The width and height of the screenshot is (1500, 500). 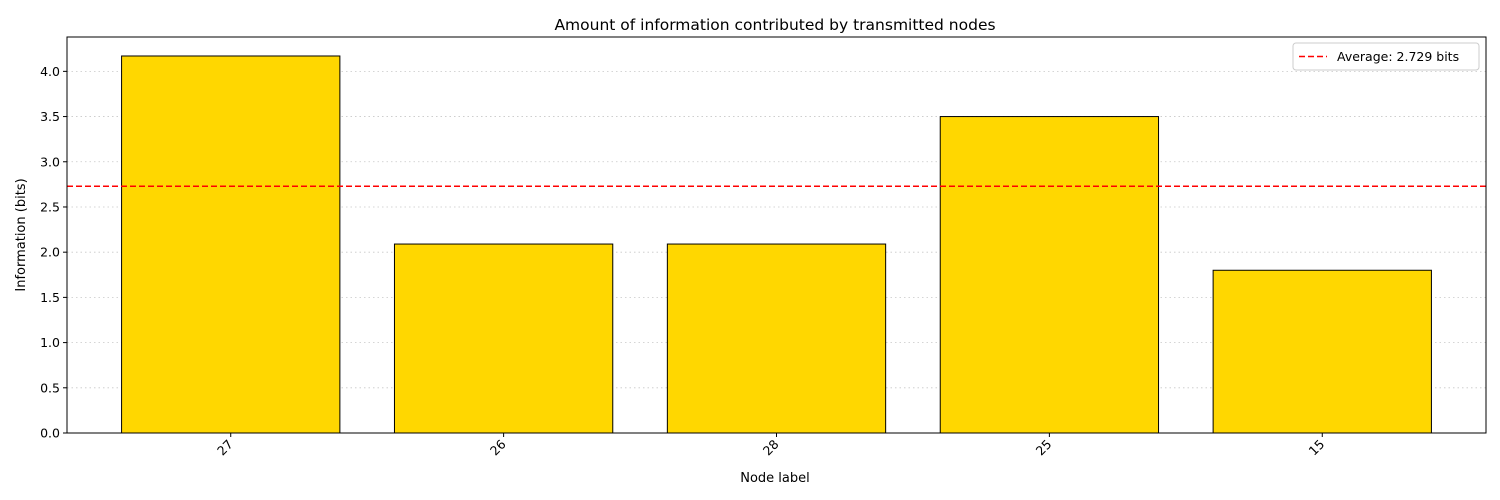 I want to click on x-axis-ticks: 27 26 28 25 15, so click(x=770, y=445).